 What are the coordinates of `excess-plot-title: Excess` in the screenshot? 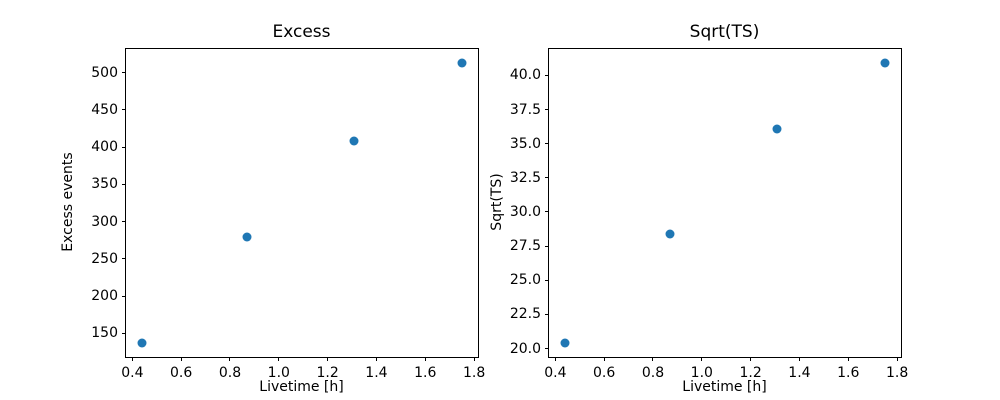 It's located at (301, 32).